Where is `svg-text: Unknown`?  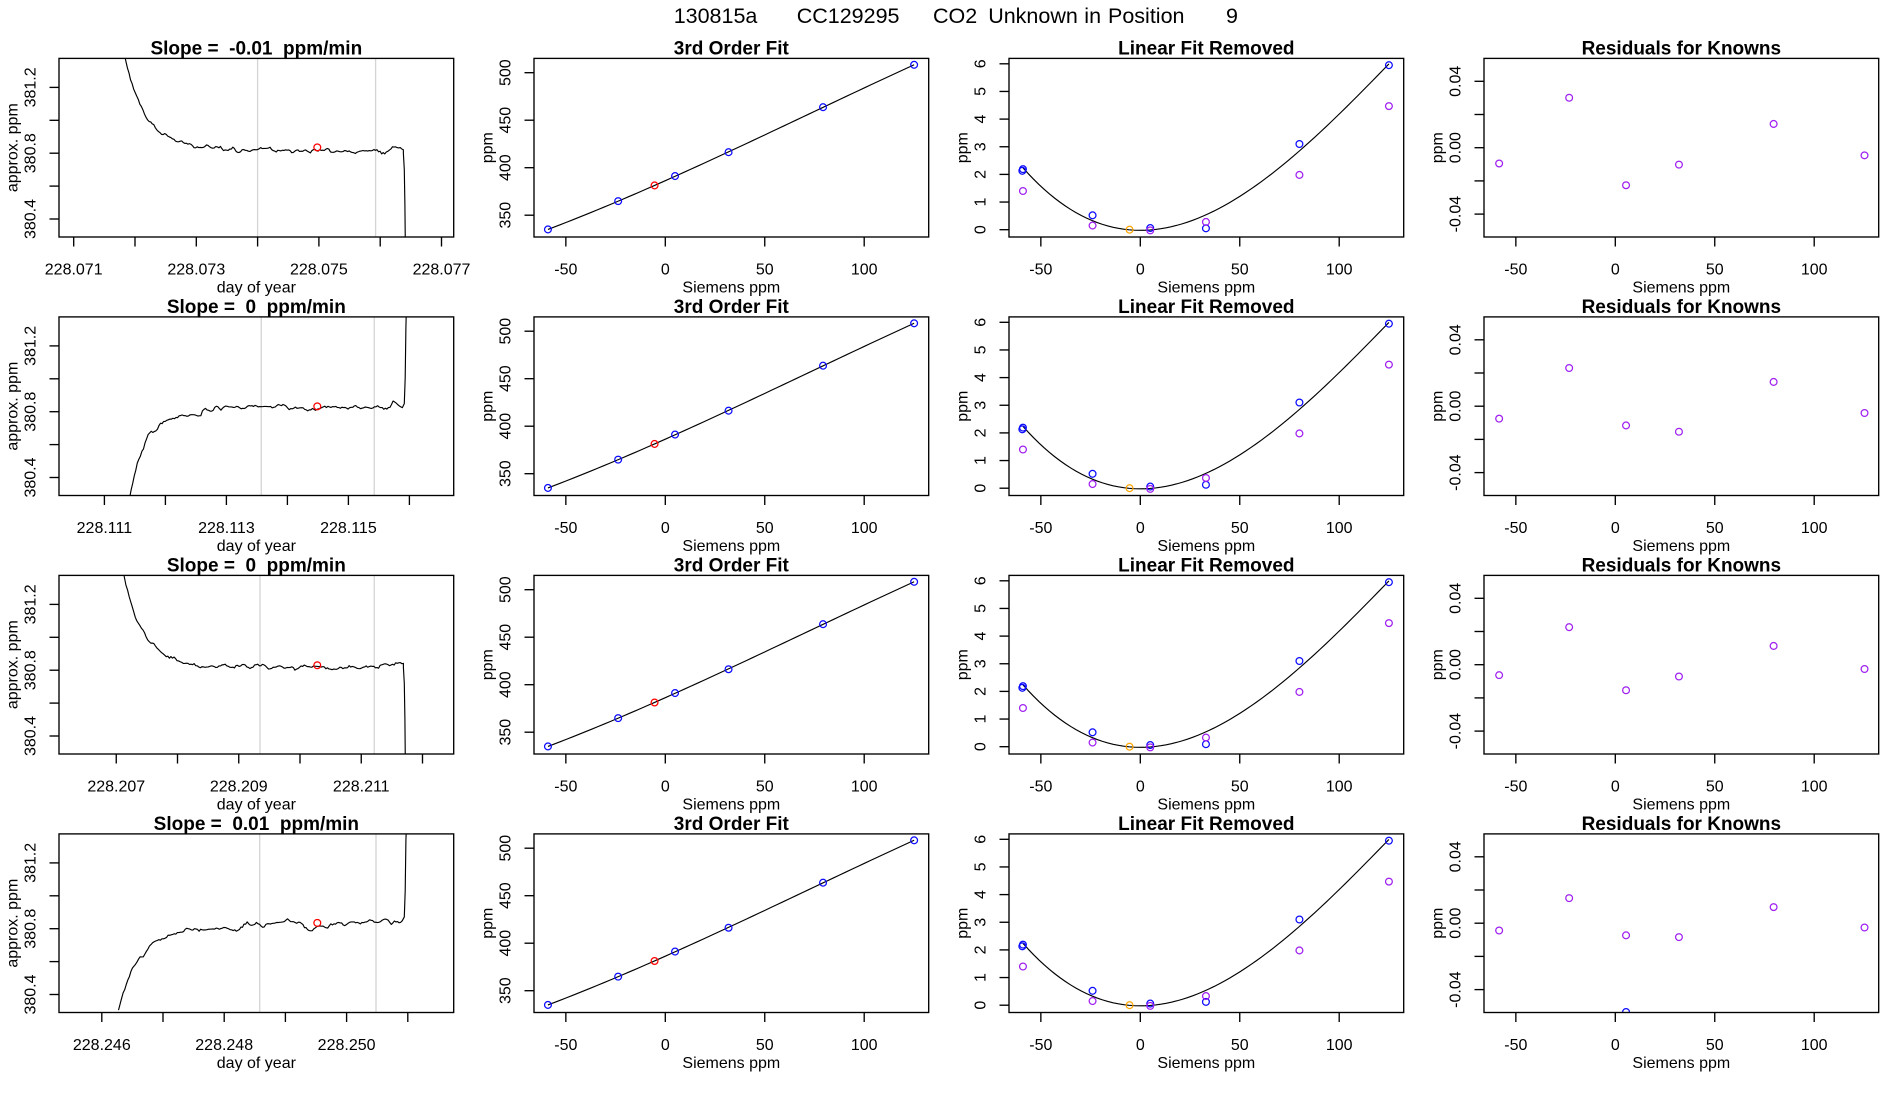
svg-text: Unknown is located at coordinates (1033, 16).